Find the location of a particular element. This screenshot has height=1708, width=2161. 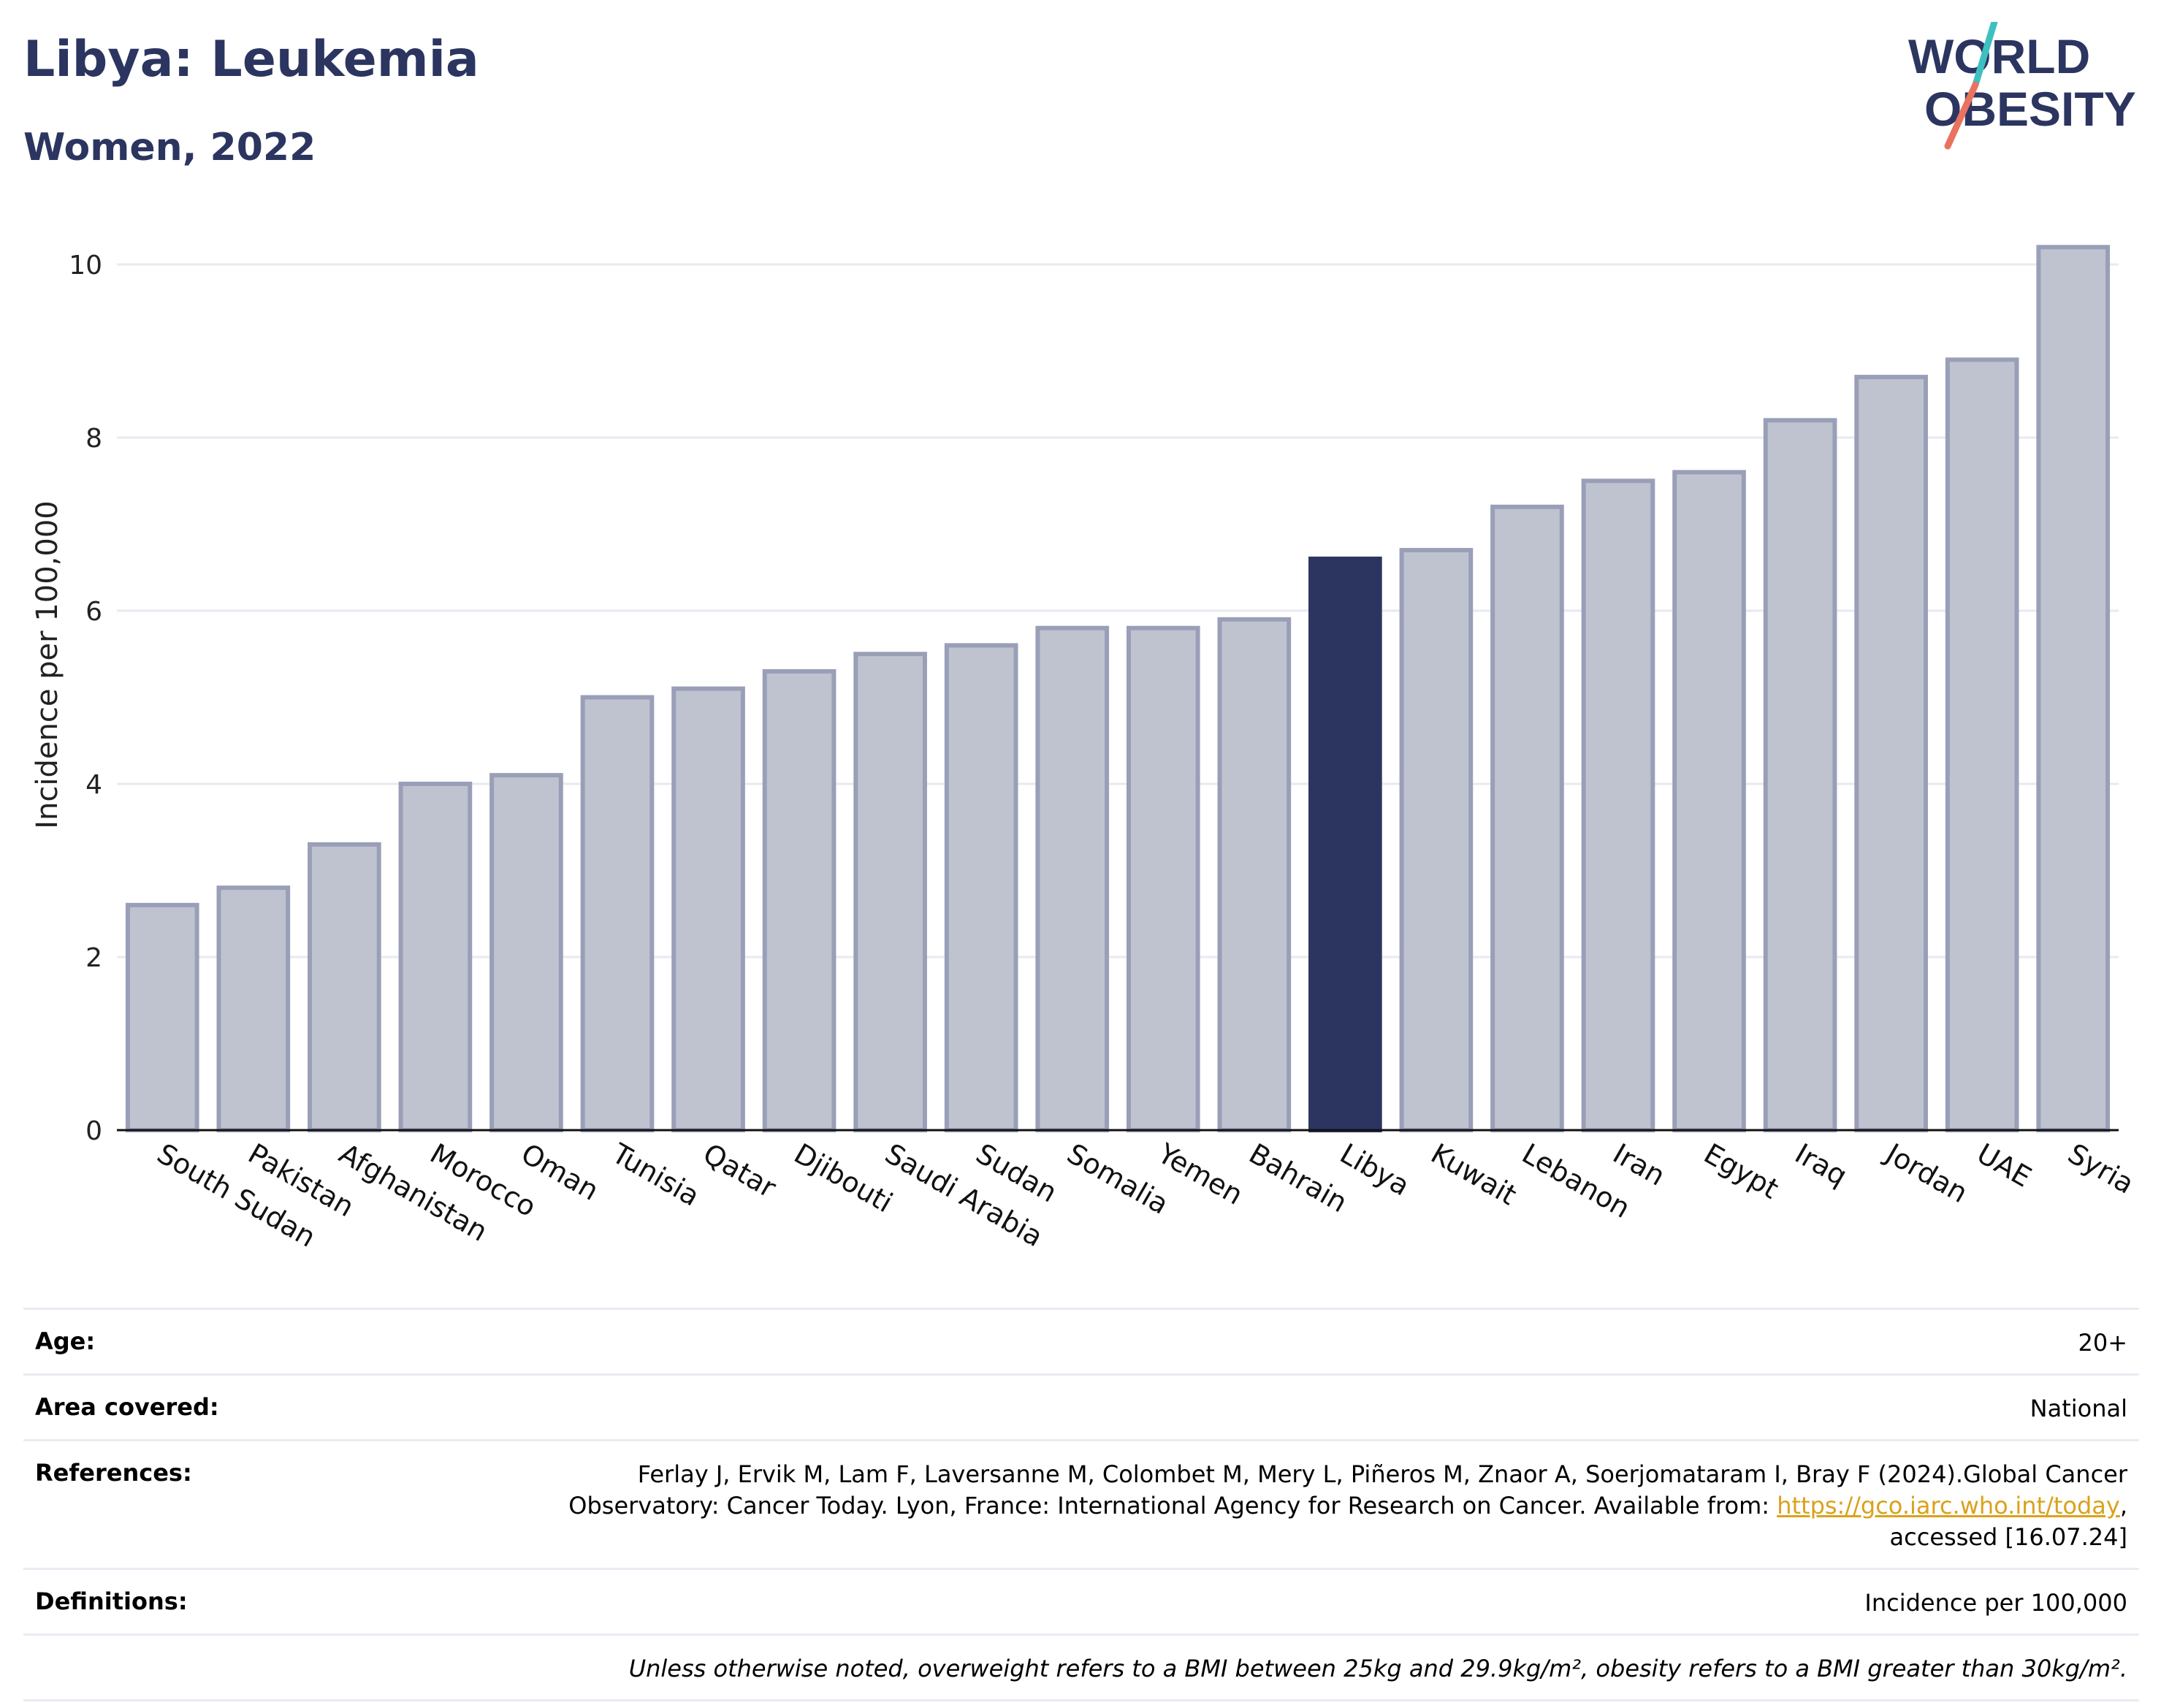

bar-south-sudan is located at coordinates (162, 1017).